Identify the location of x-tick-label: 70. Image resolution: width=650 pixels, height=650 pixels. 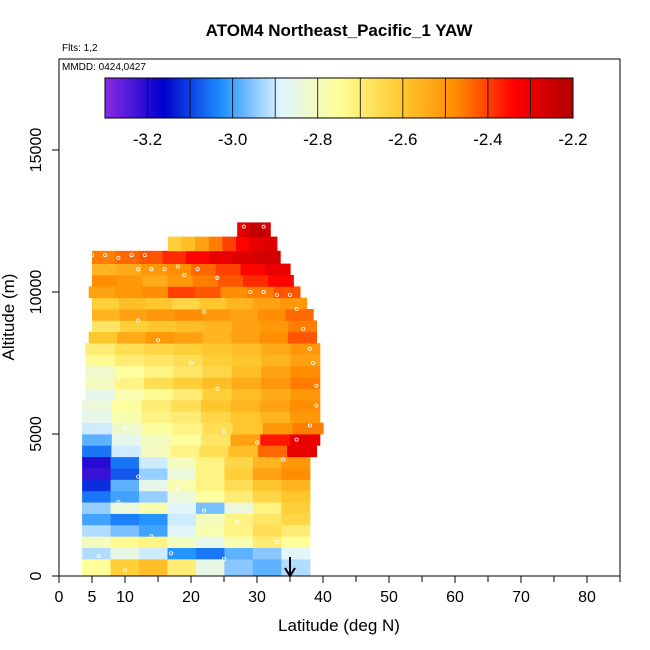
(521, 597).